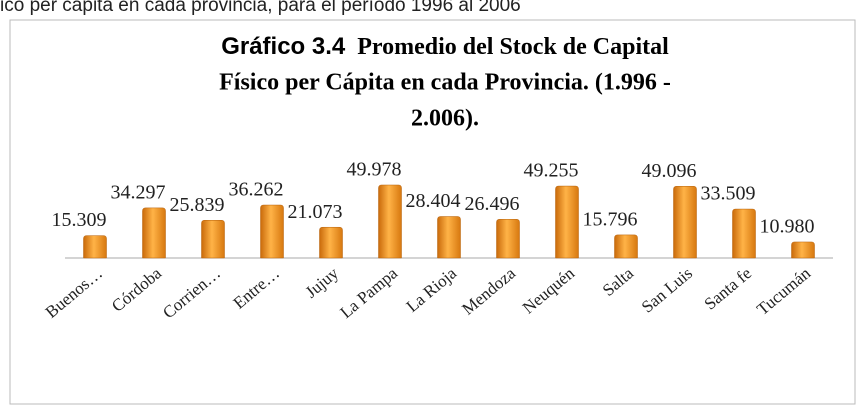 This screenshot has height=410, width=856. What do you see at coordinates (256, 190) in the screenshot?
I see `data-label: 36.262` at bounding box center [256, 190].